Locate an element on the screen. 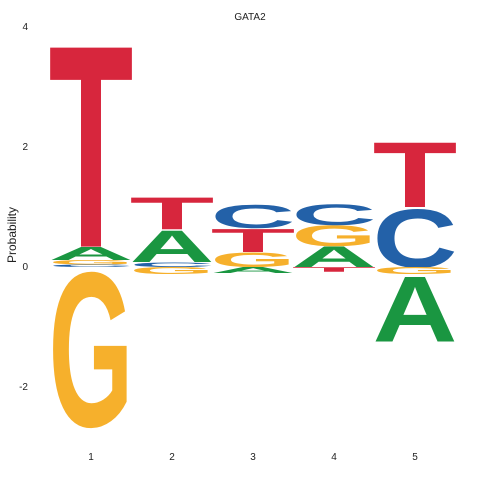 This screenshot has width=480, height=480. y-tick-label: 0 is located at coordinates (25, 267).